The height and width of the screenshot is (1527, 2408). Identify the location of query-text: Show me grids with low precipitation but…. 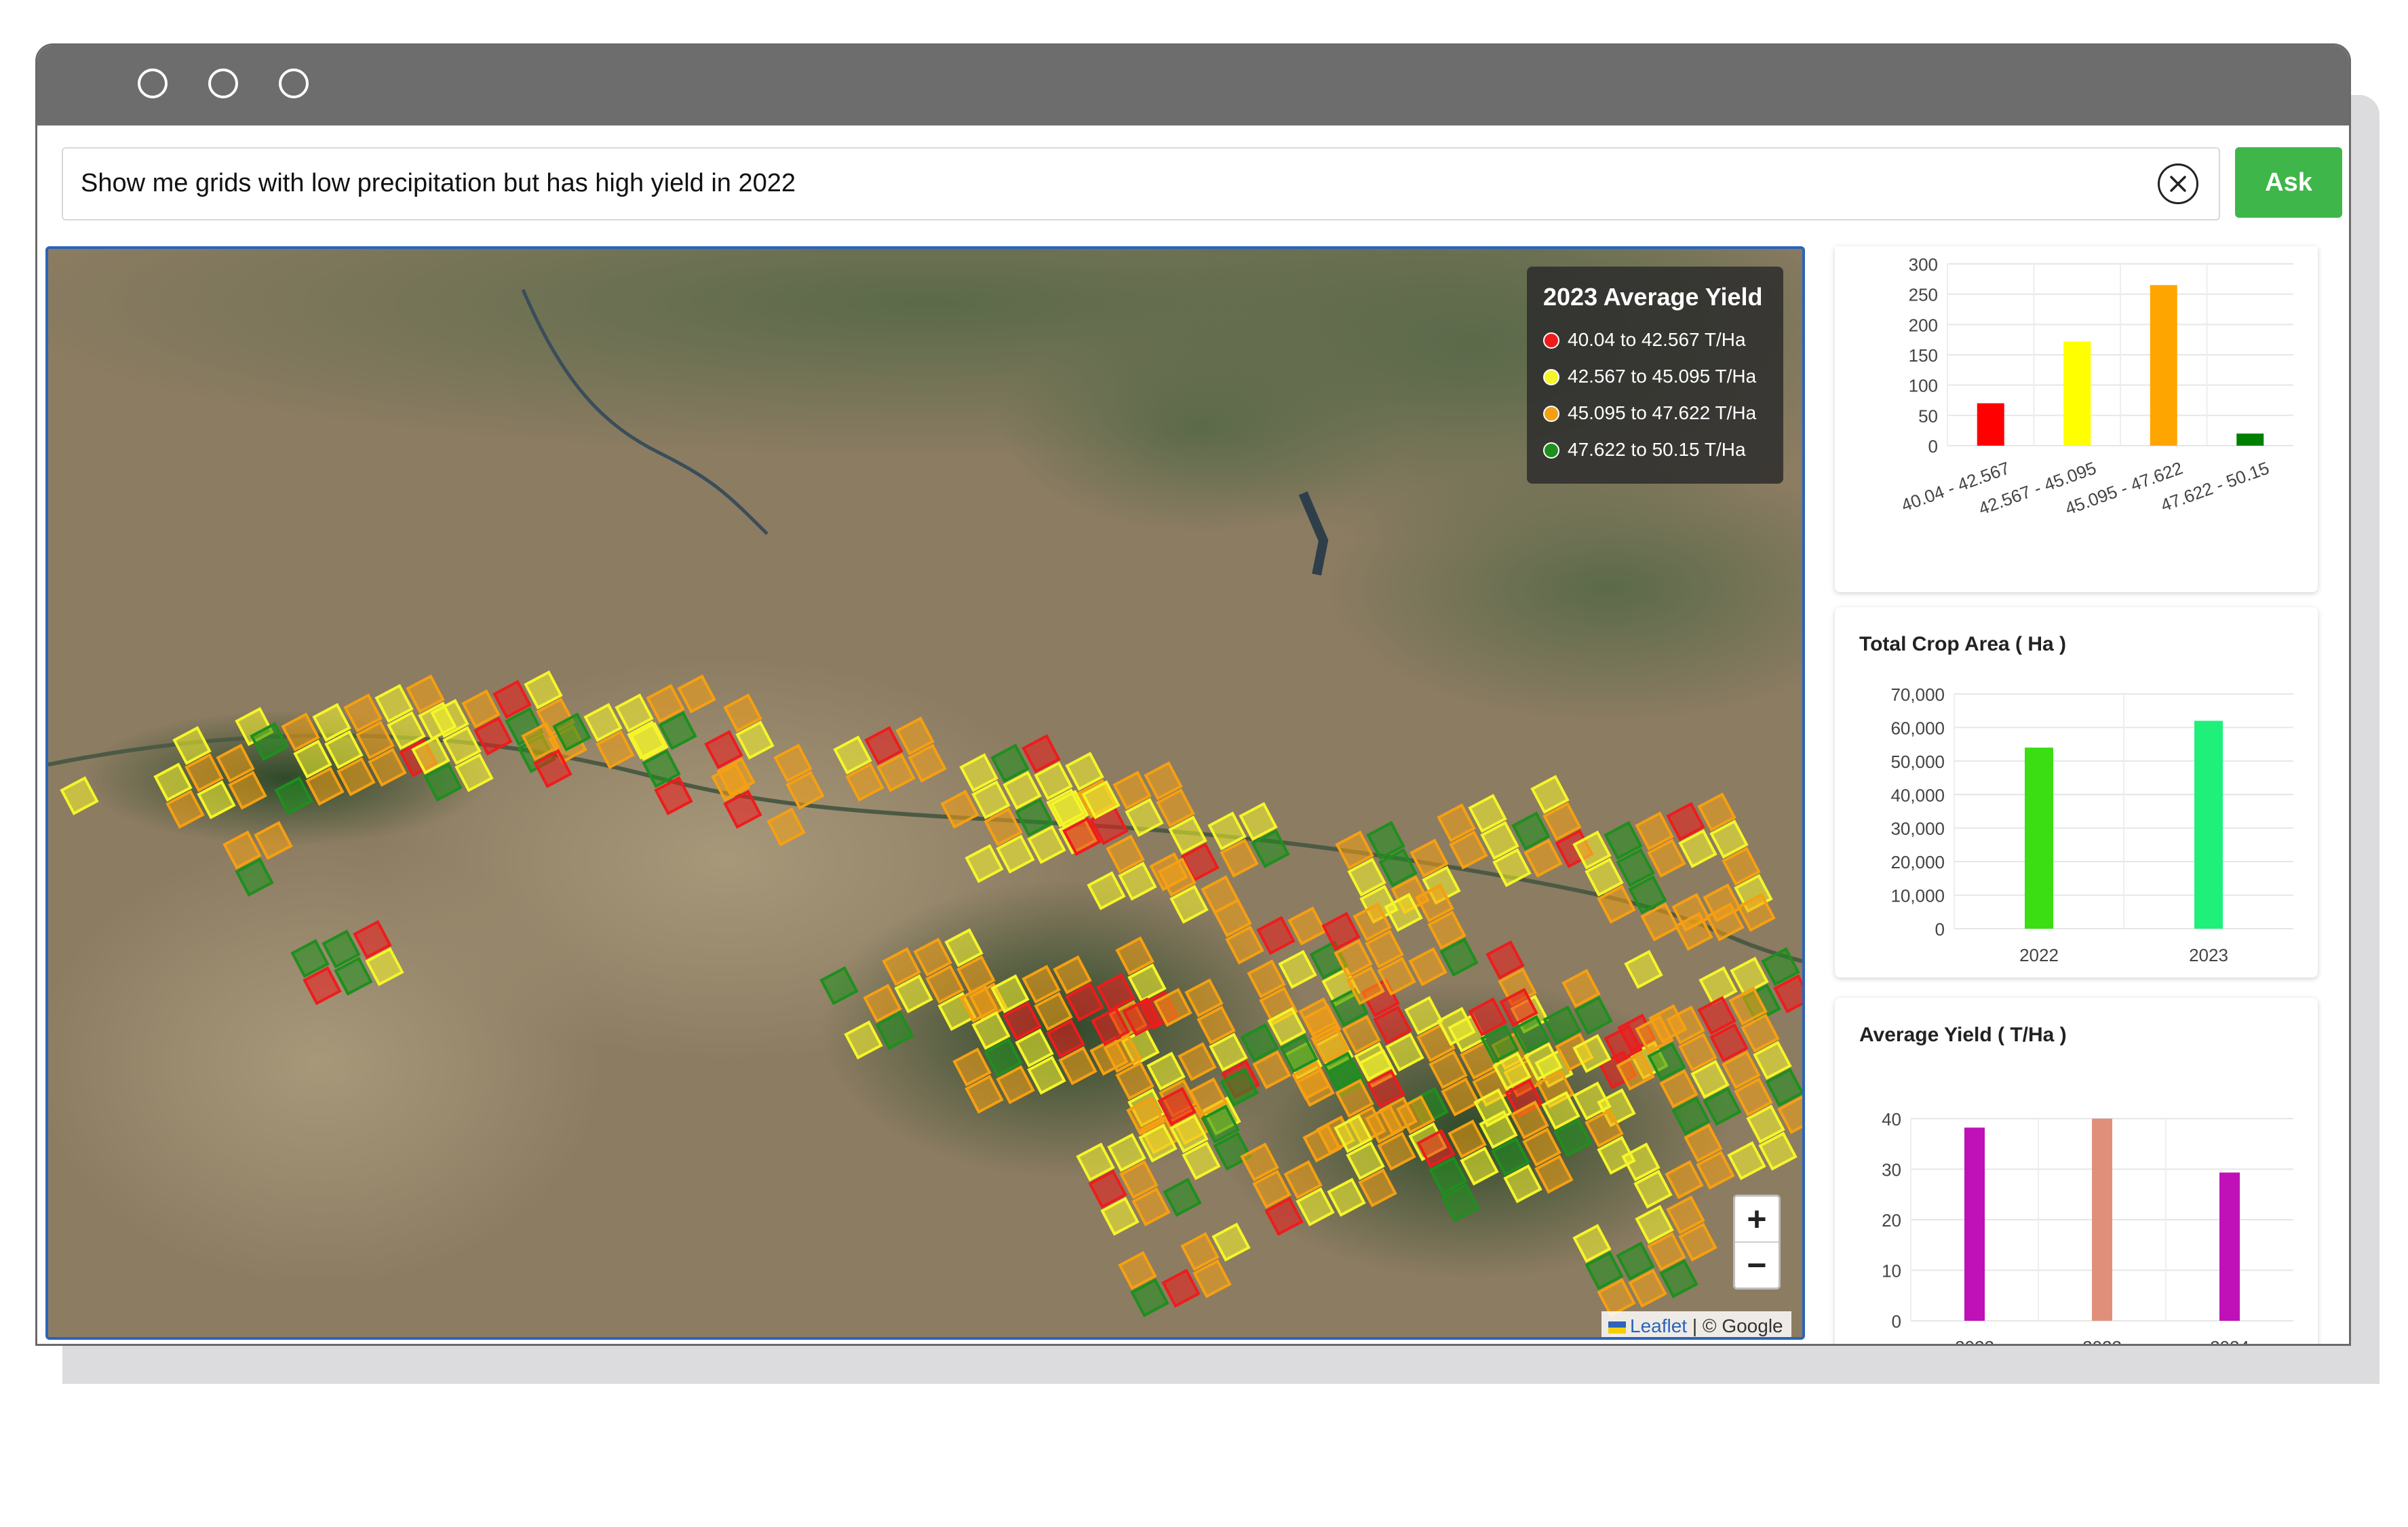
(438, 183).